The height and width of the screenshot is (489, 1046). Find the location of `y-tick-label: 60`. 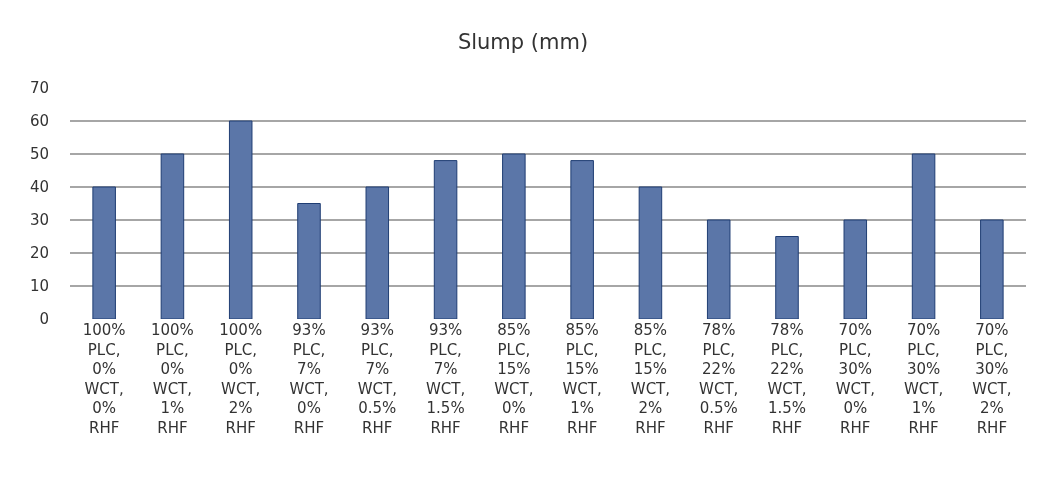

y-tick-label: 60 is located at coordinates (39, 121).